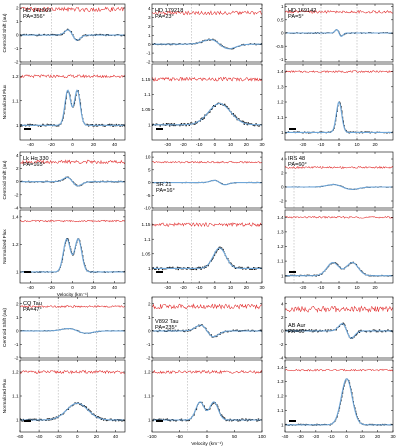  What do you see at coordinates (331, 436) in the screenshot?
I see `x-tick-label: -10` at bounding box center [331, 436].